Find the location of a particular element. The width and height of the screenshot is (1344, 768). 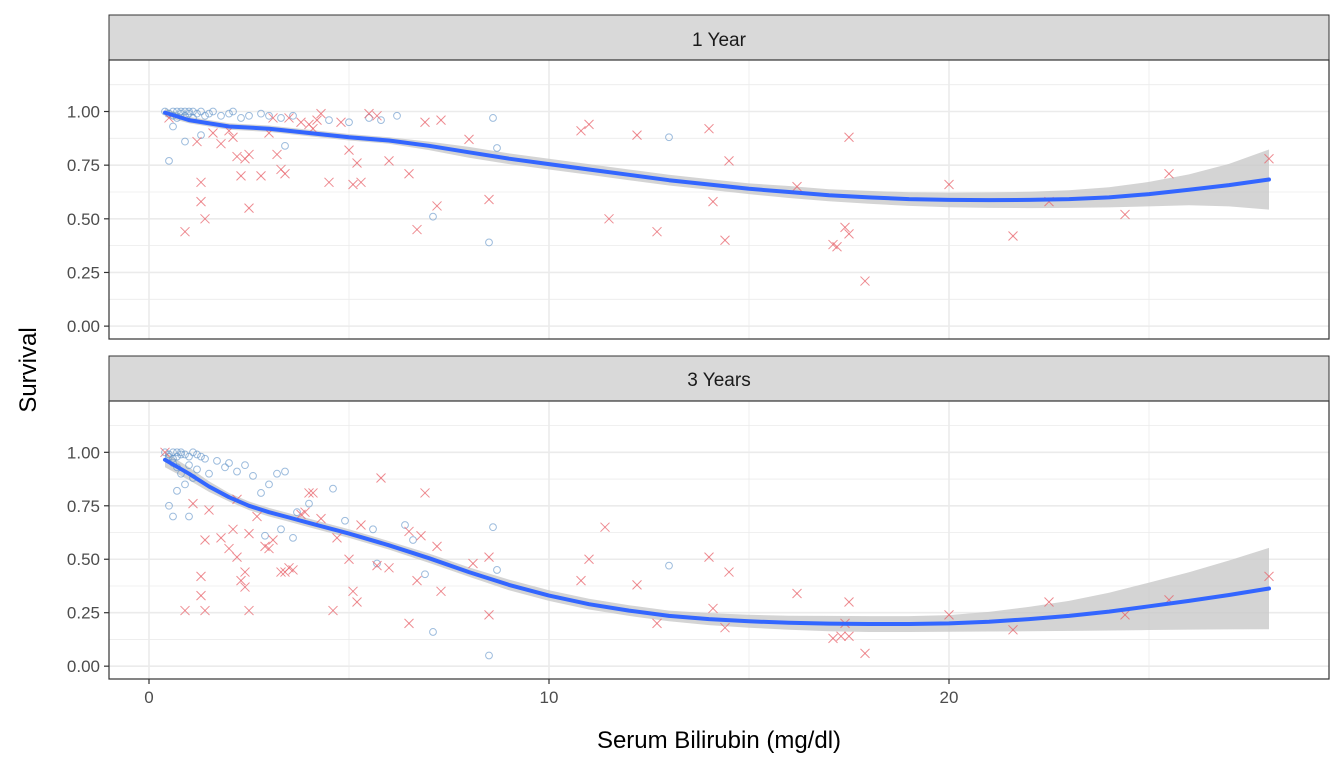

y-tick-label: 0.25 is located at coordinates (83, 272).